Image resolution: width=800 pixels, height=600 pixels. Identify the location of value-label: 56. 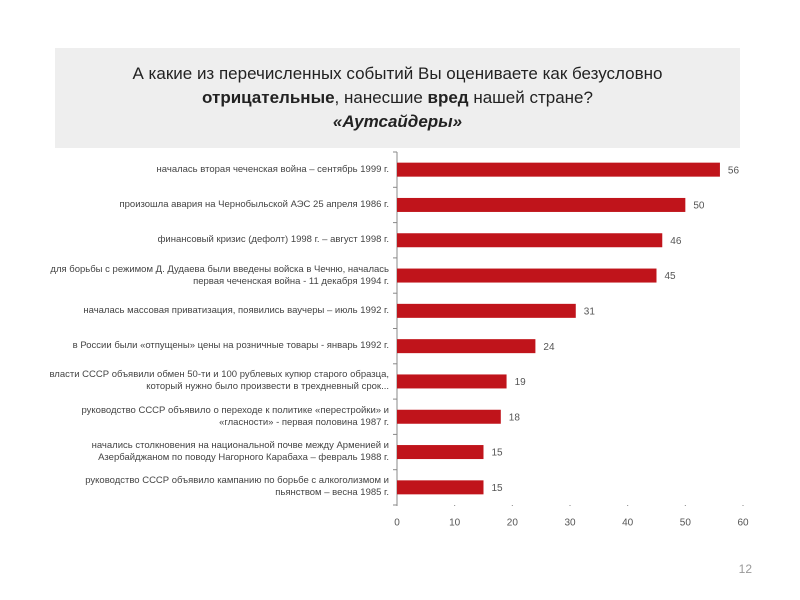
(734, 170).